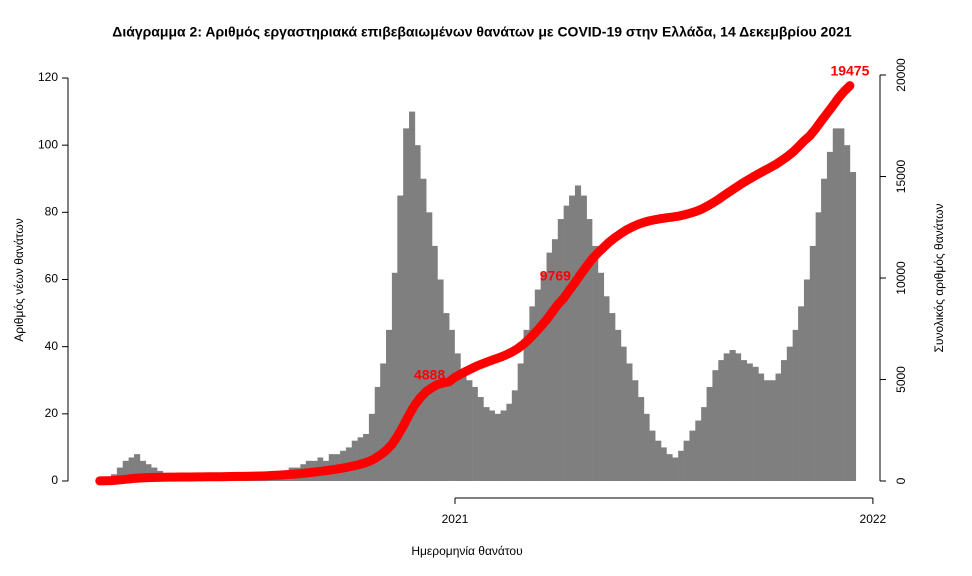  Describe the element at coordinates (52, 212) in the screenshot. I see `y-tick-label: 80` at that location.